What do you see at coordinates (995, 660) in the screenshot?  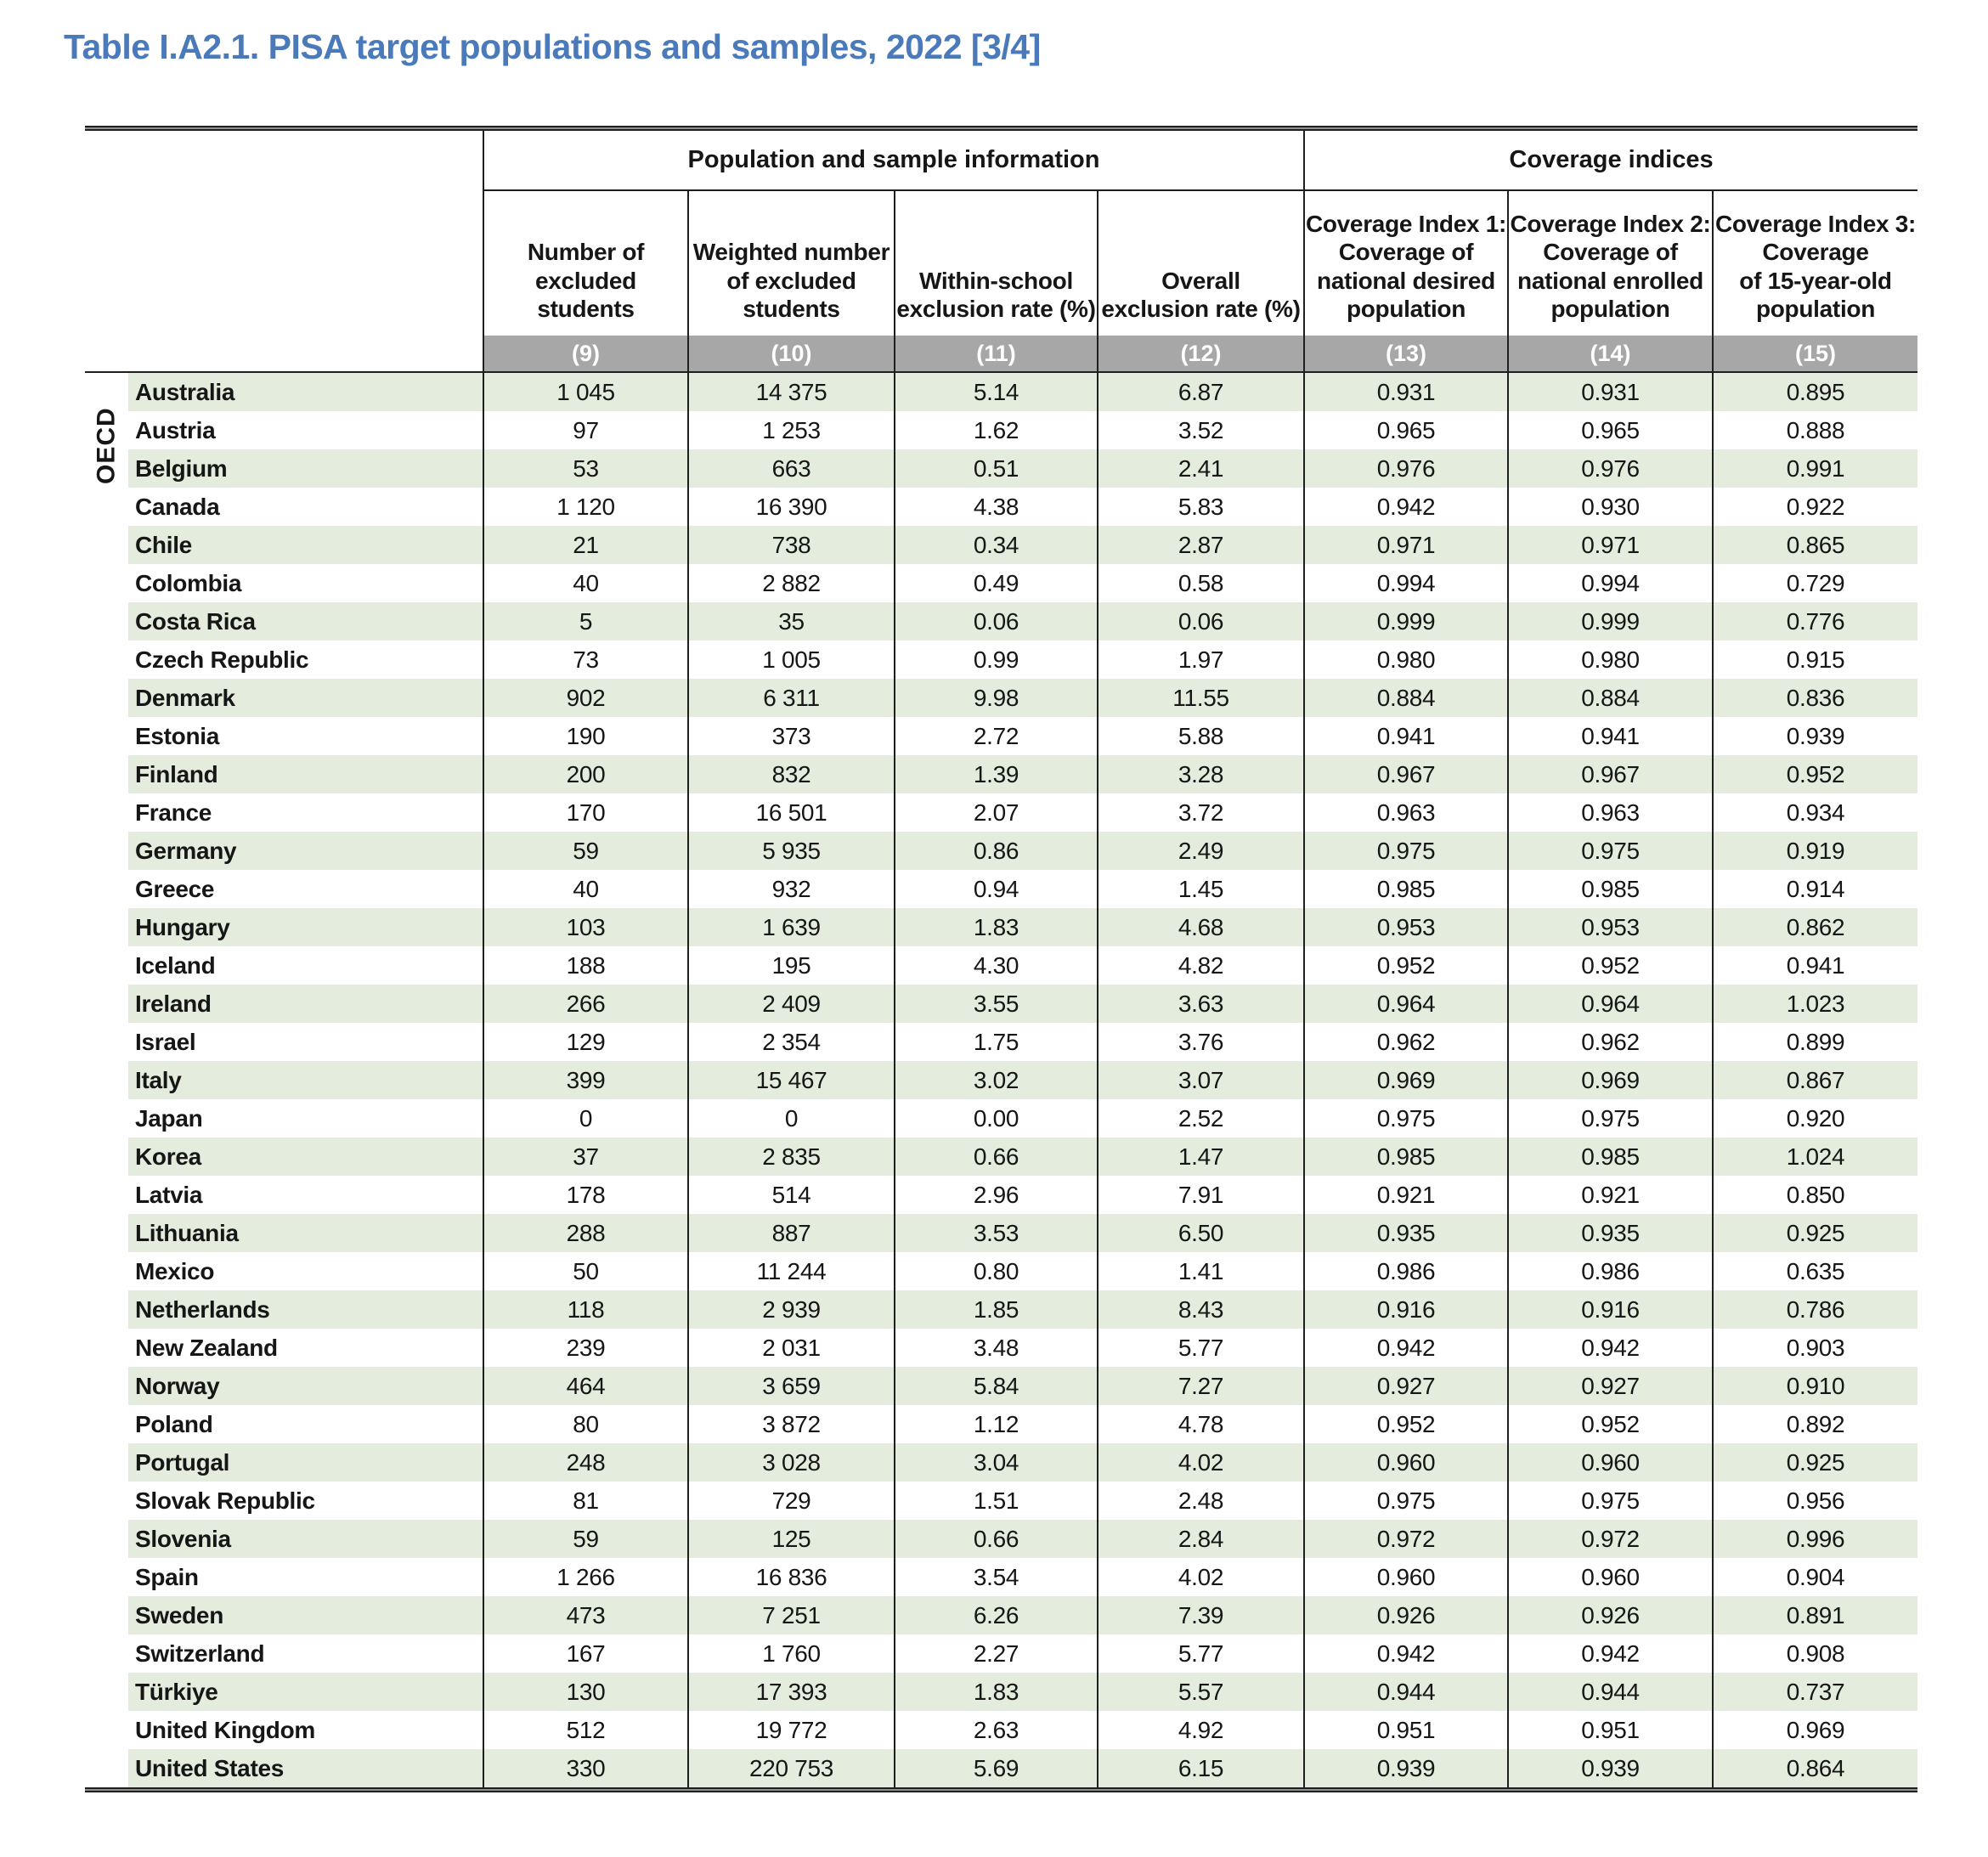 I see `cell-11: 0.99` at bounding box center [995, 660].